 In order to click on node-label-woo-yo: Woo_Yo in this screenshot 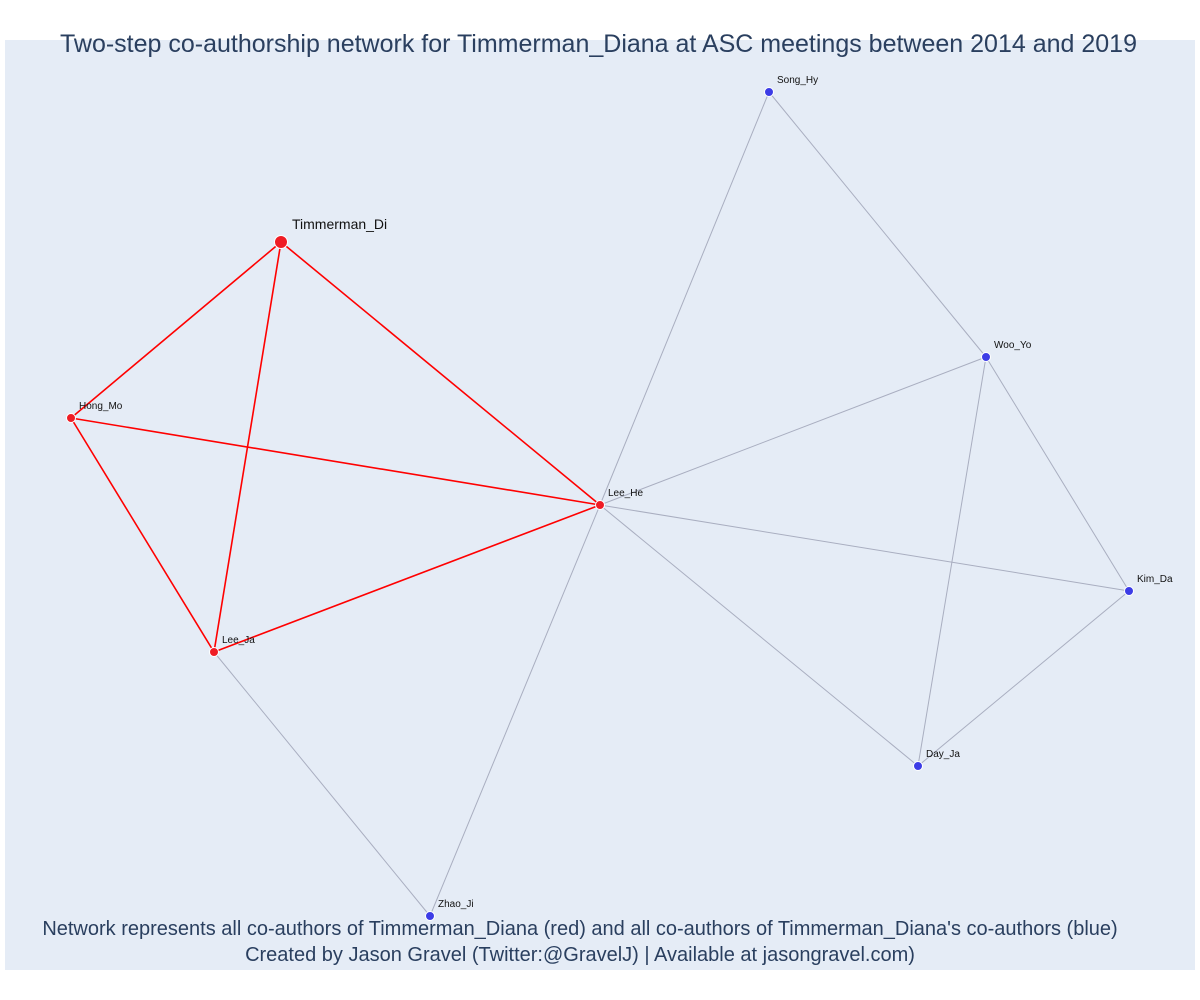, I will do `click(1013, 345)`.